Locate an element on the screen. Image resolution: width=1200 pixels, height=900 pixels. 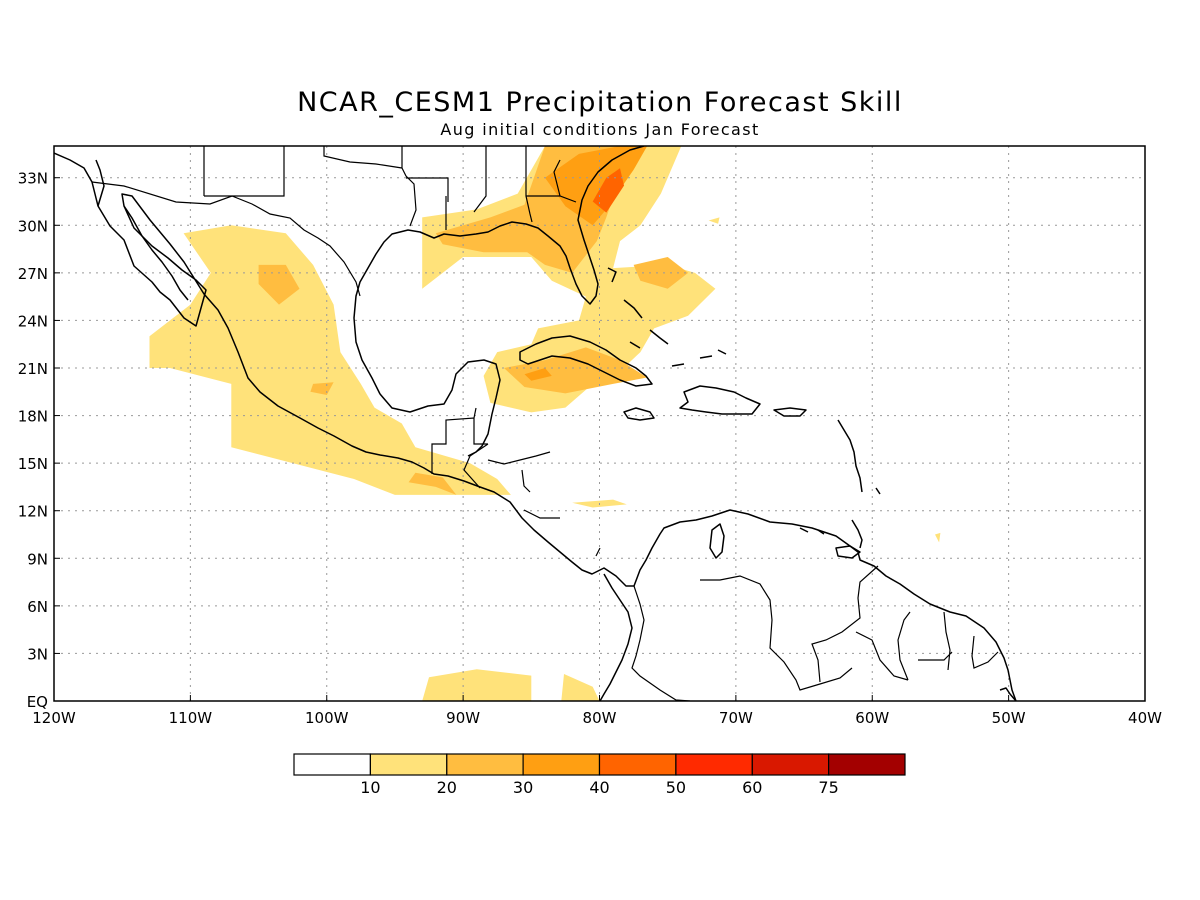
x-tick-label: 90W is located at coordinates (463, 718).